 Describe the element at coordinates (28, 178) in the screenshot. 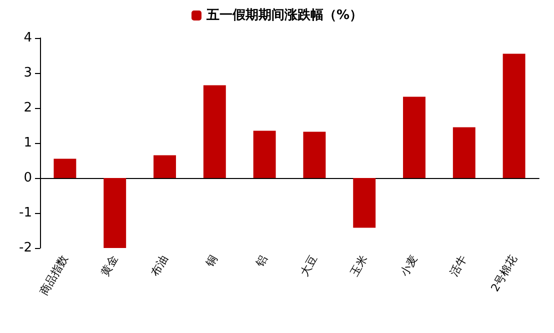

I see `y-tick-label: 0` at that location.